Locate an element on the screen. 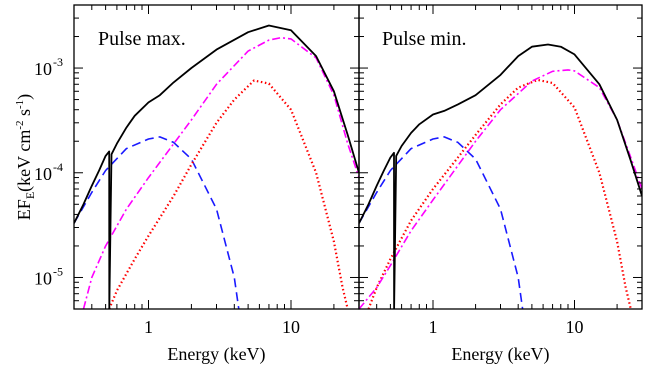 The width and height of the screenshot is (660, 372). y-label-mid: s is located at coordinates (24, 115).